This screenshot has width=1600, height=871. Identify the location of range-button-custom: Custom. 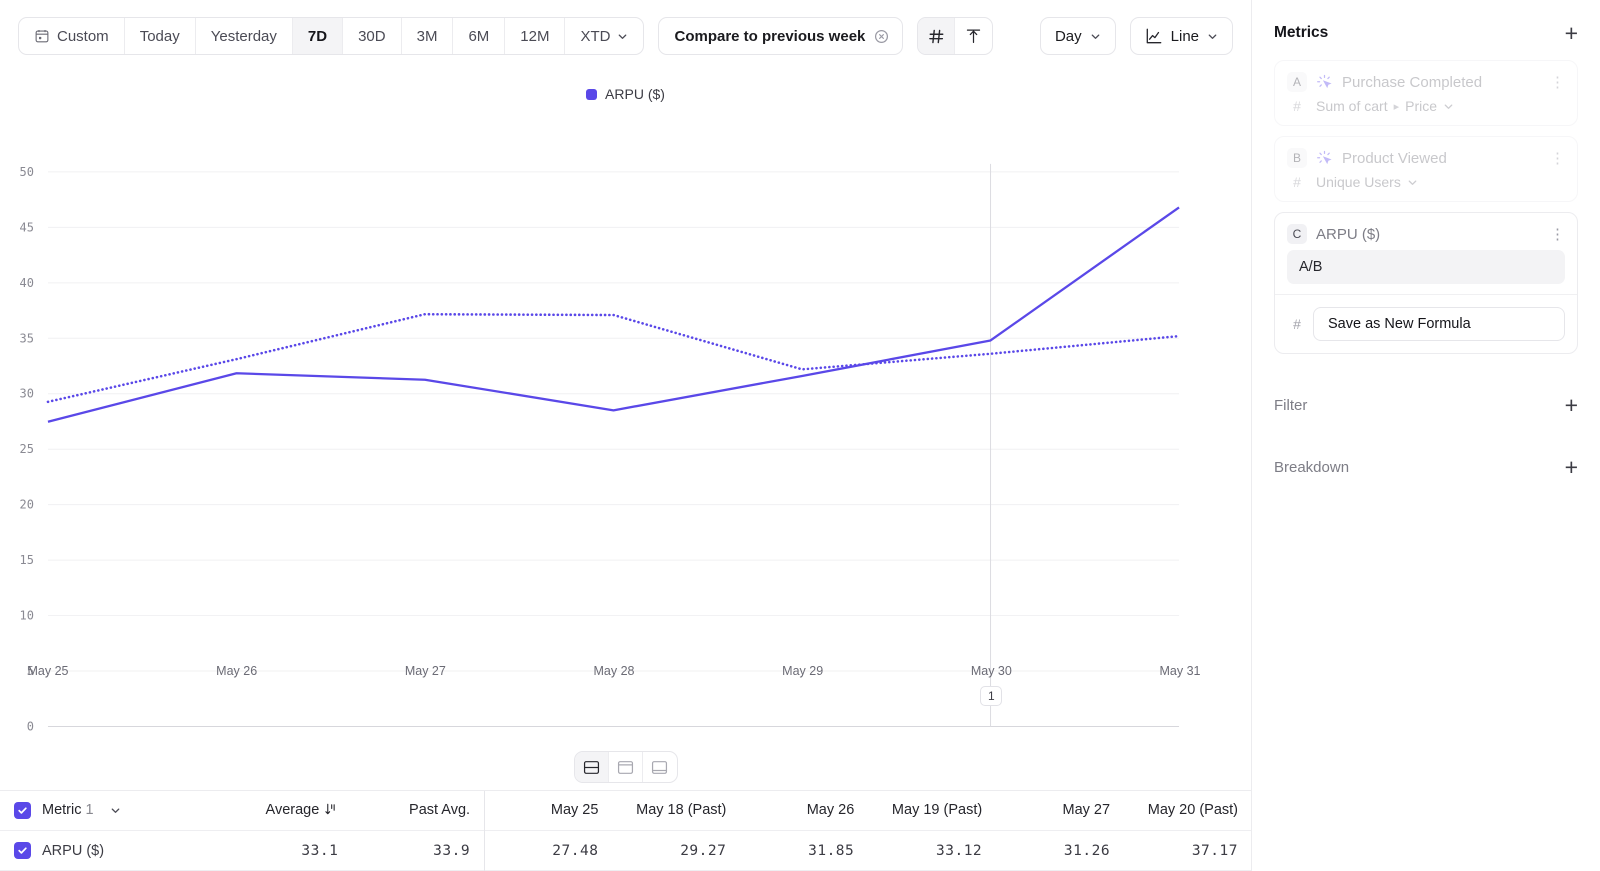
(72, 36).